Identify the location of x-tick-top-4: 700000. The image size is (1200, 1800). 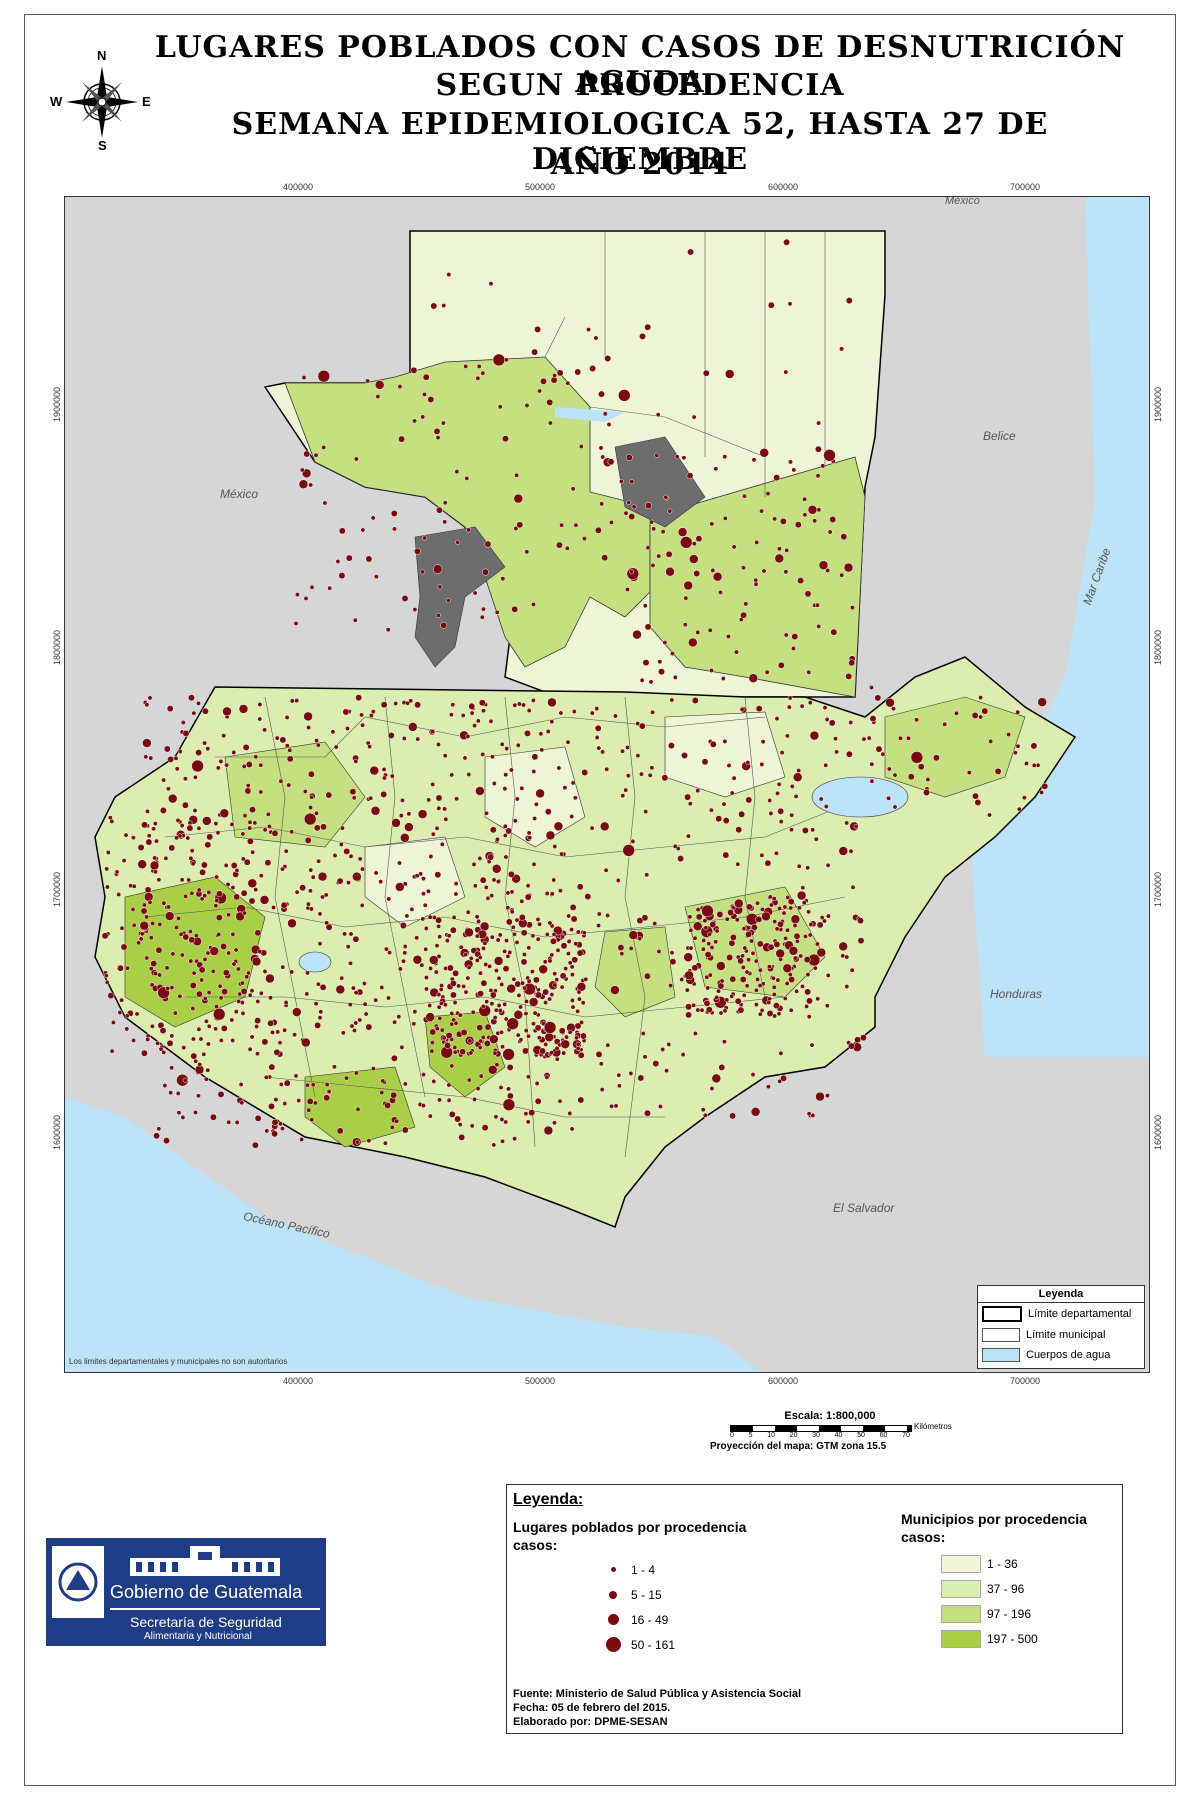
(1025, 187).